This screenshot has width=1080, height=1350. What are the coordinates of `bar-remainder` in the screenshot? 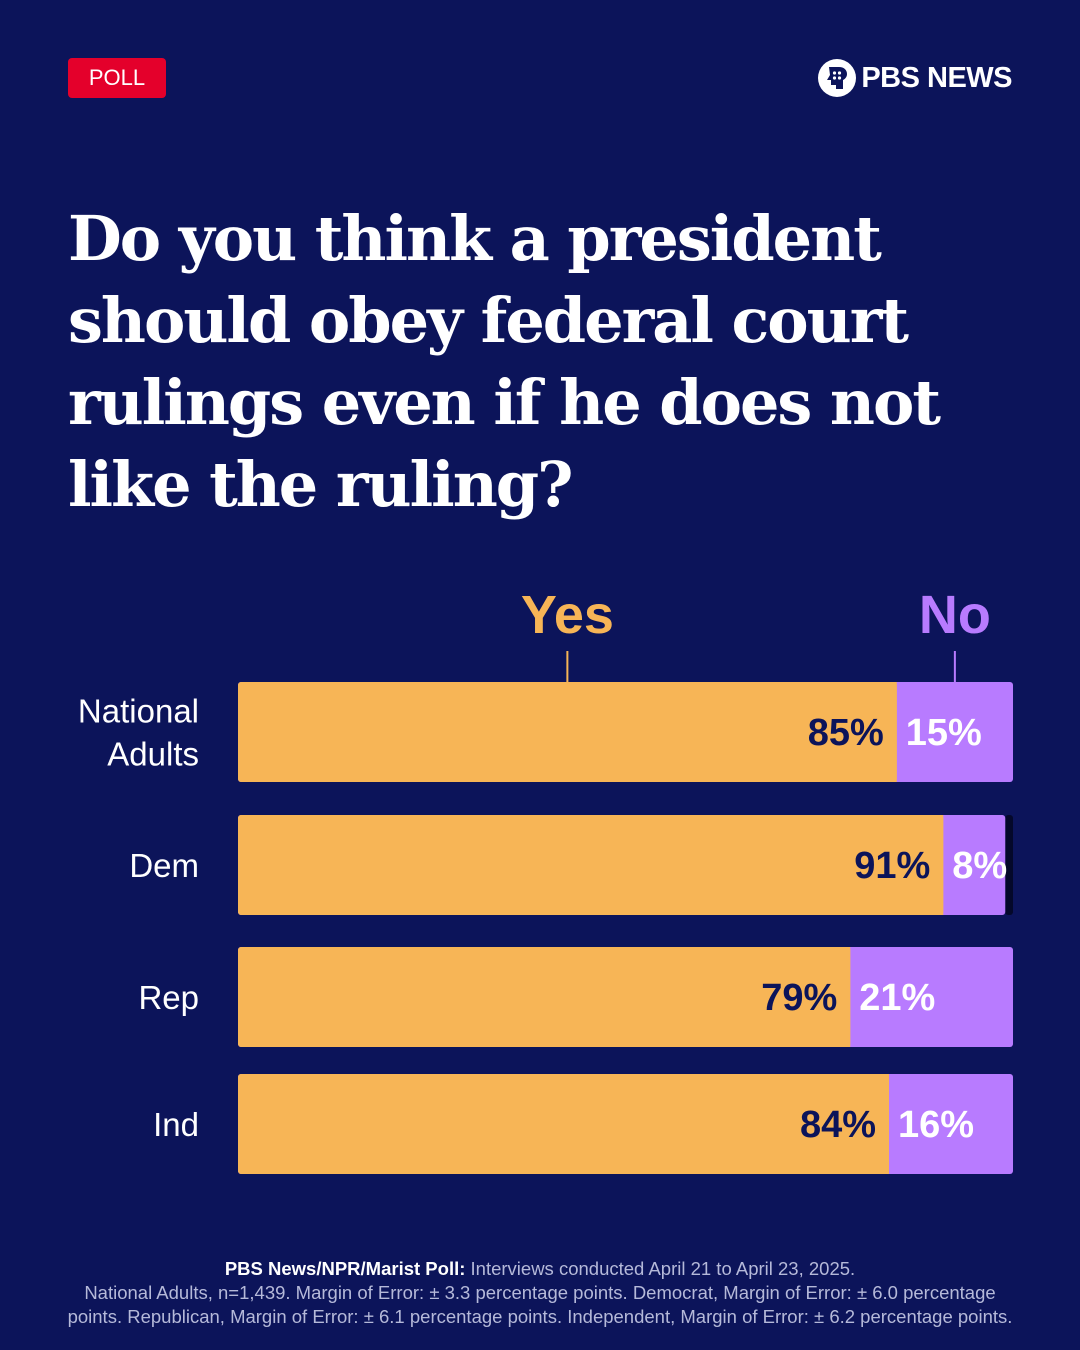 It's located at (1009, 865).